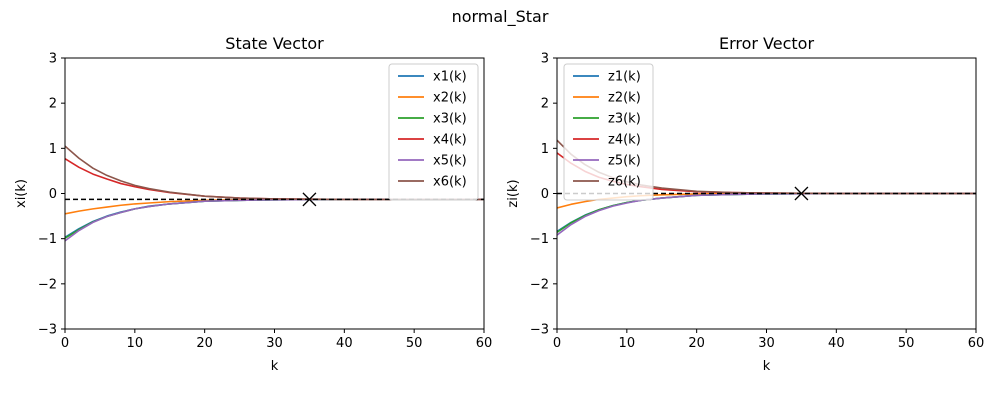  What do you see at coordinates (624, 77) in the screenshot?
I see `error-legend-label-1: z1(k)` at bounding box center [624, 77].